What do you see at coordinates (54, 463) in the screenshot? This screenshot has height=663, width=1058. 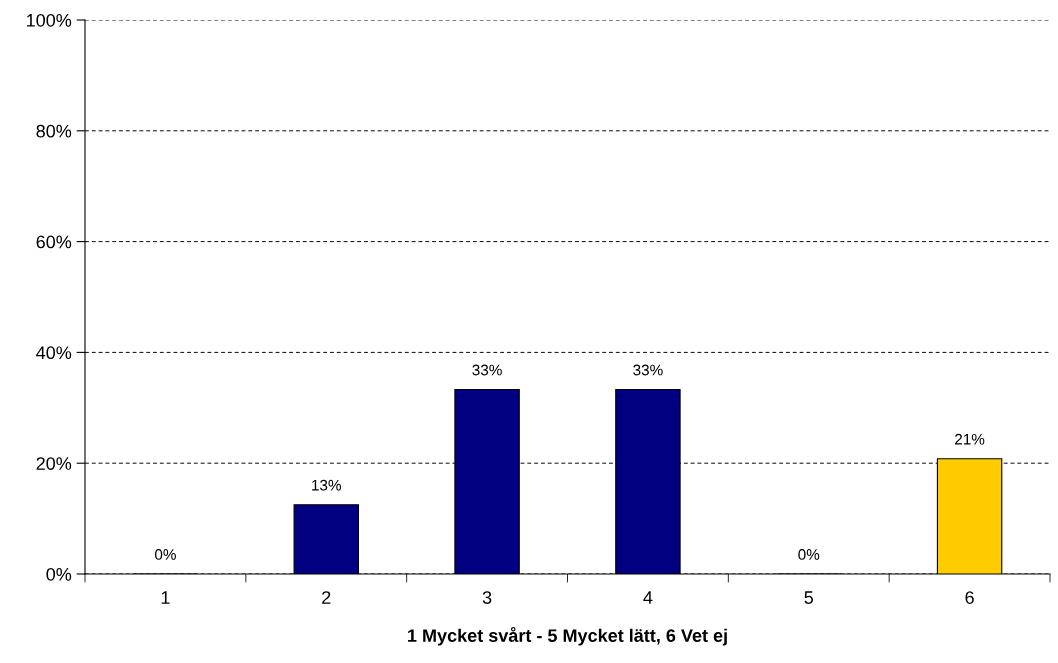 I see `y-tick-label: 20%` at bounding box center [54, 463].